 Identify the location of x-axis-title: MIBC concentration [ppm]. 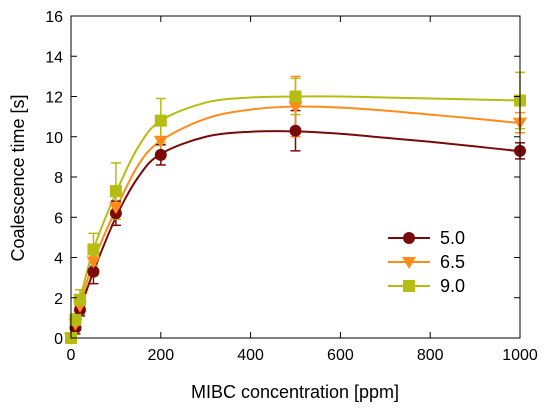
(295, 392).